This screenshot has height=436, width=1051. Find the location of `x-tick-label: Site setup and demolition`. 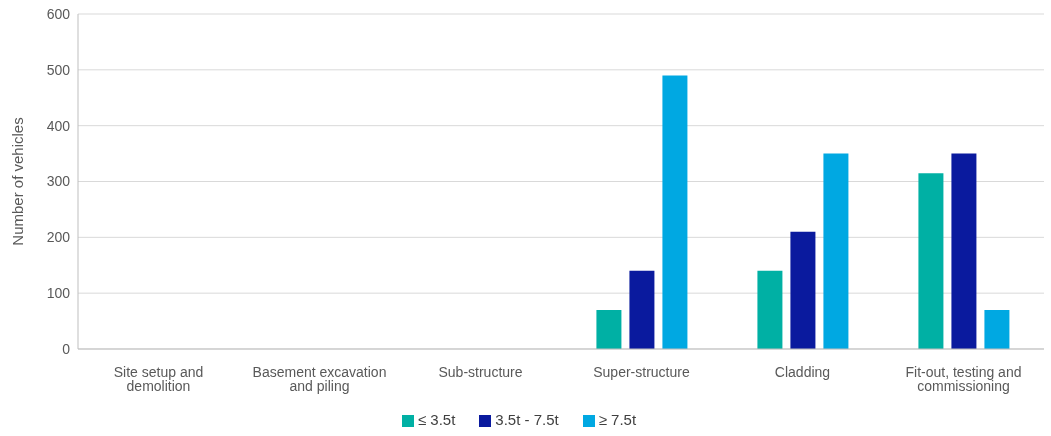

x-tick-label: Site setup and demolition is located at coordinates (158, 378).